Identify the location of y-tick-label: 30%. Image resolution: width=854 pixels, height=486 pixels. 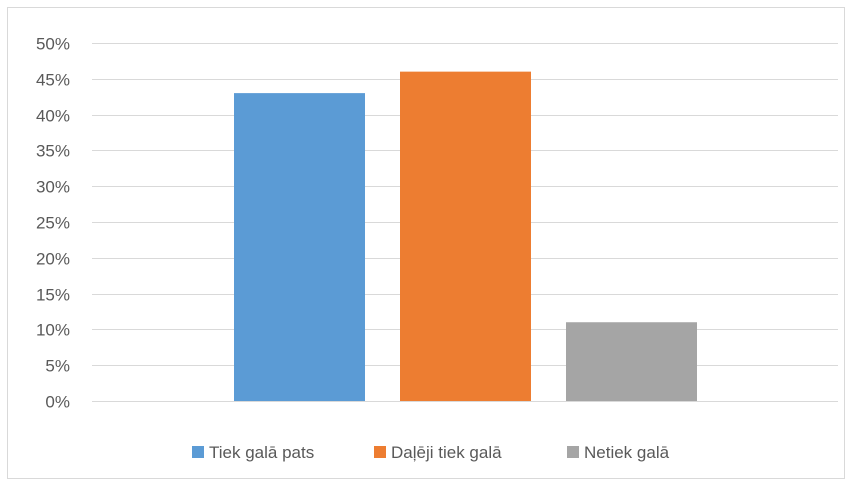
(53, 187).